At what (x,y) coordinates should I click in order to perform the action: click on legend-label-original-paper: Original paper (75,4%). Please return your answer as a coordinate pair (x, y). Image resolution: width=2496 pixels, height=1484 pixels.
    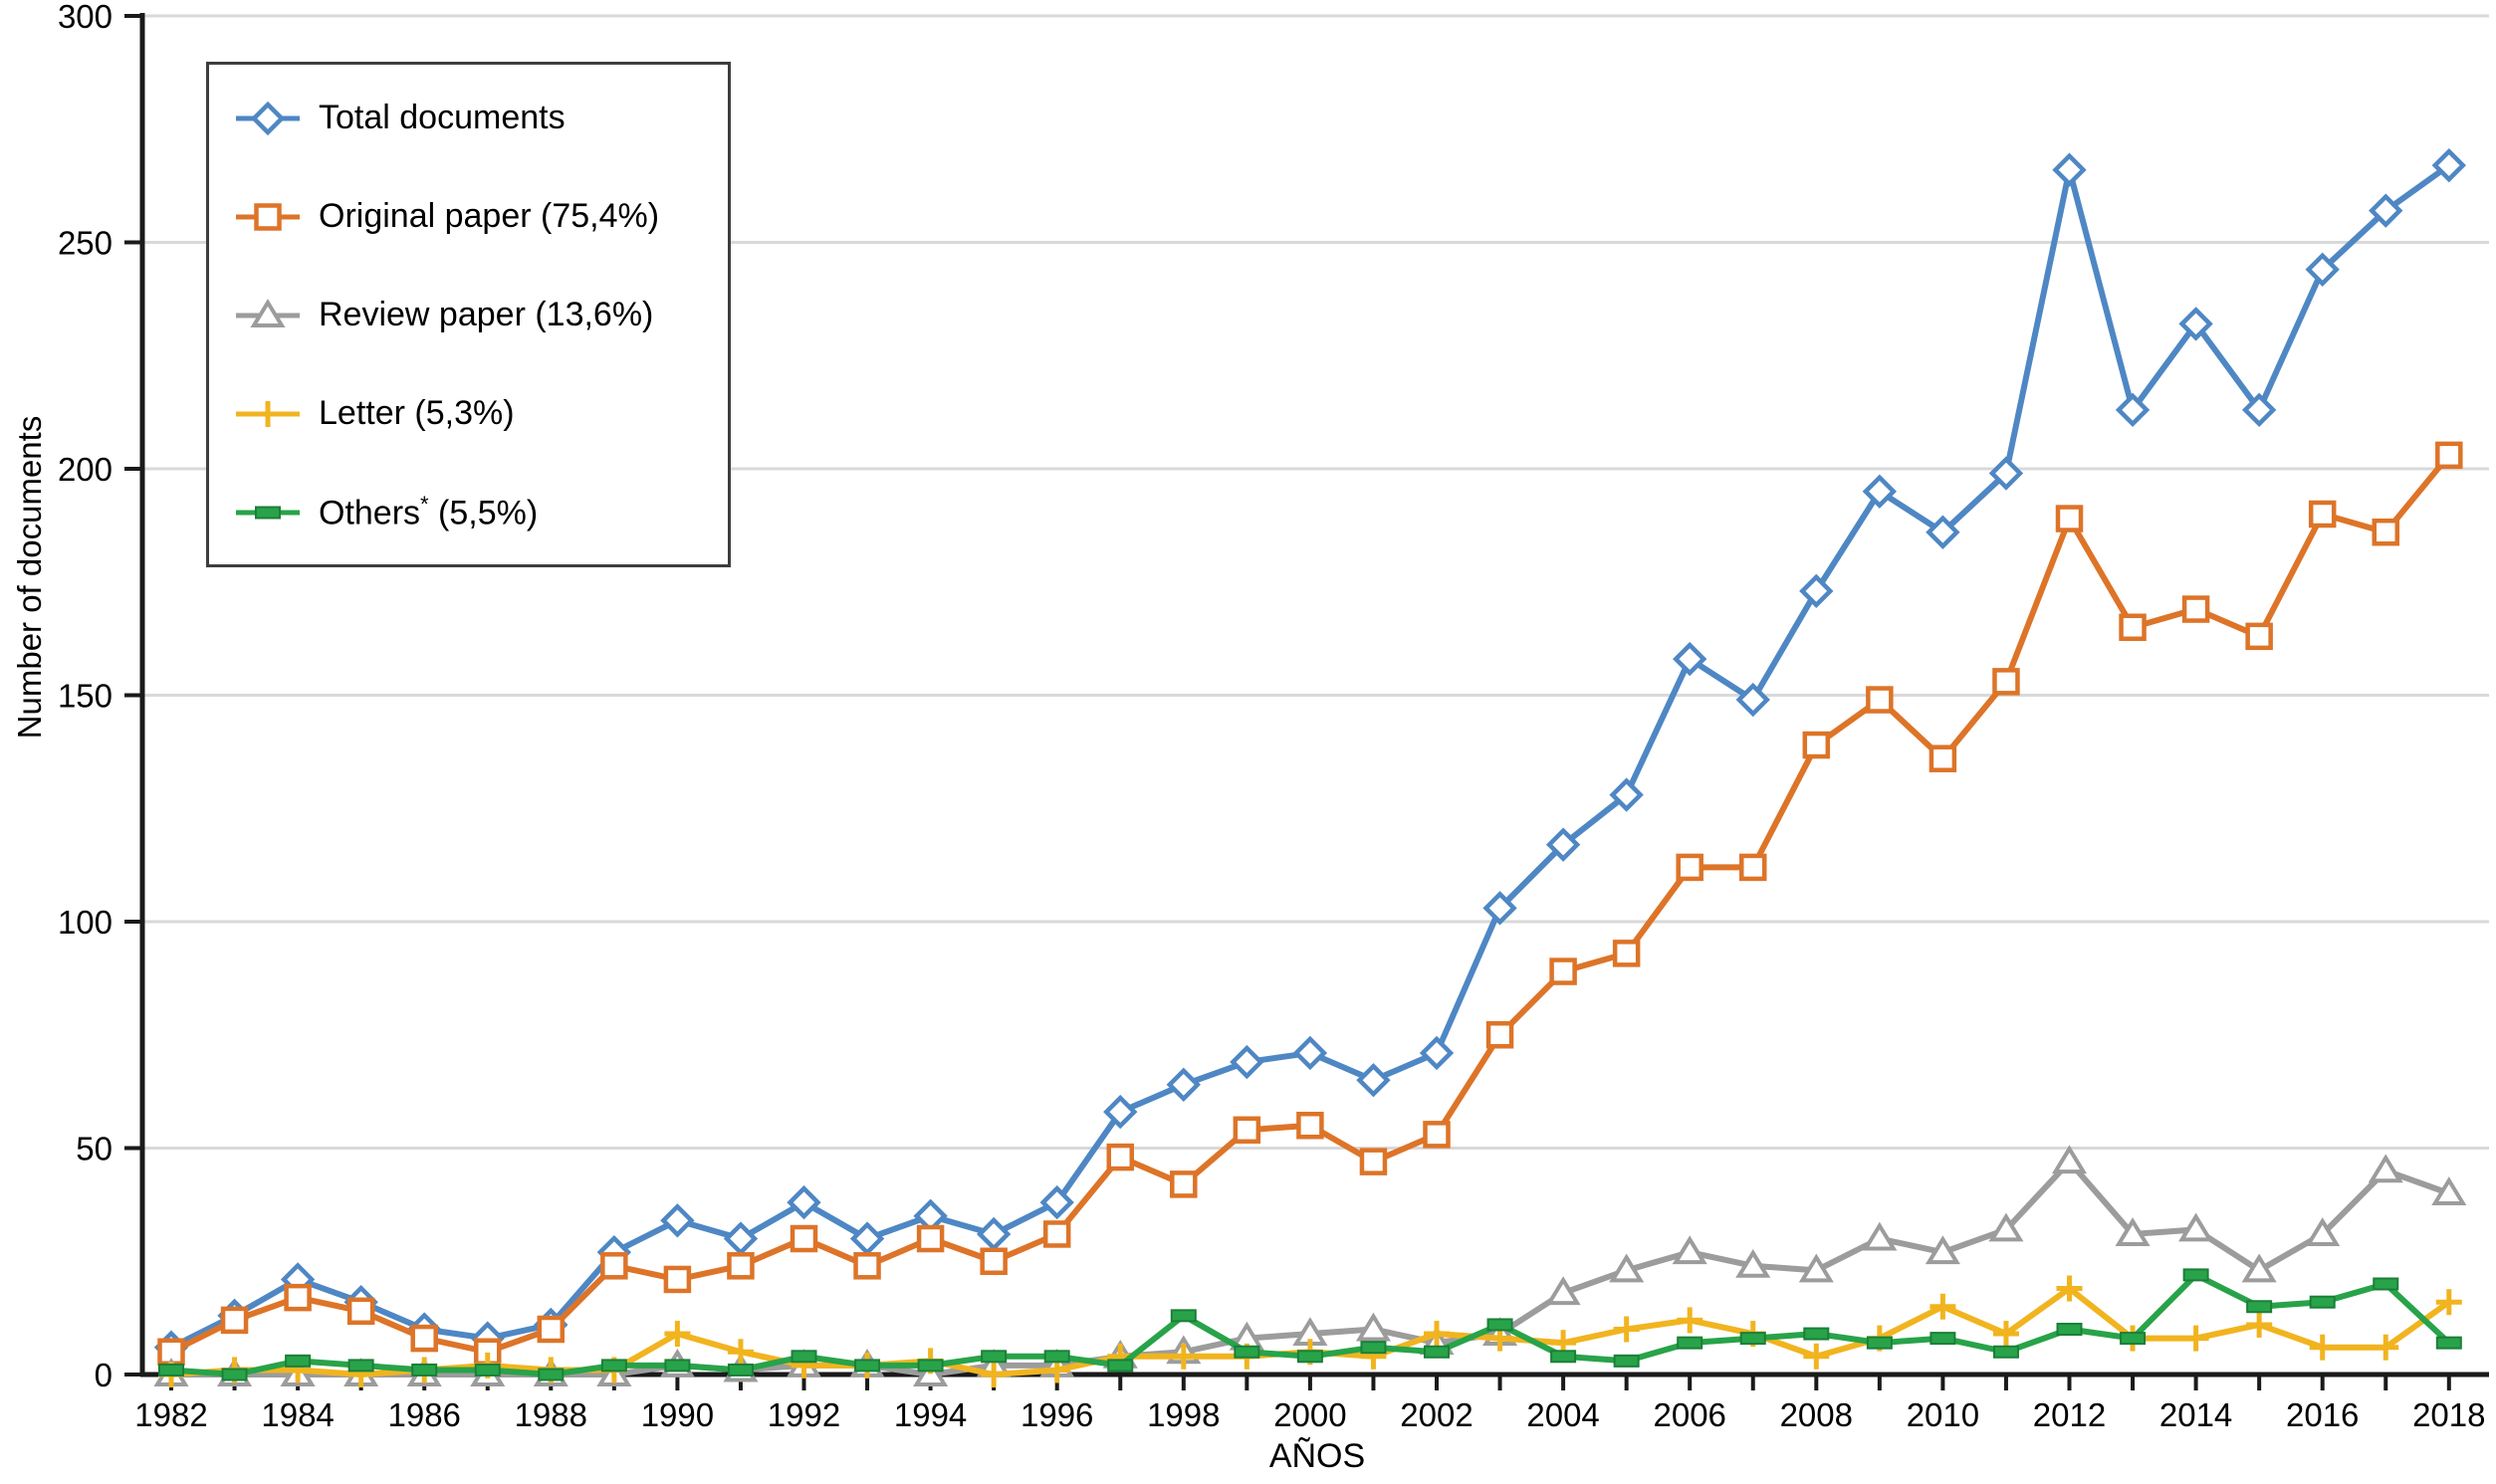
    Looking at the image, I should click on (490, 216).